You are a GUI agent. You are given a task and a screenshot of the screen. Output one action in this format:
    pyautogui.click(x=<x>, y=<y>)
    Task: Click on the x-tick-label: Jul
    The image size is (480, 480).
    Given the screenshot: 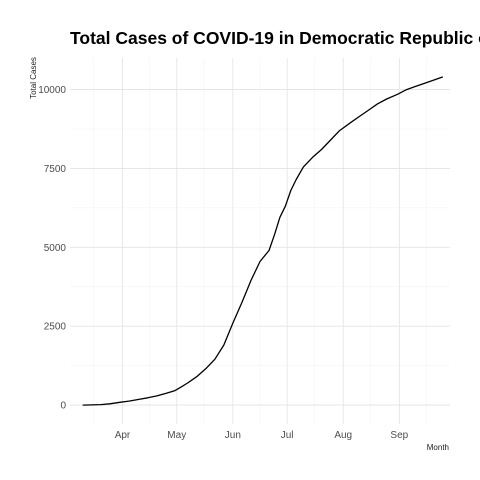 What is the action you would take?
    pyautogui.click(x=287, y=435)
    